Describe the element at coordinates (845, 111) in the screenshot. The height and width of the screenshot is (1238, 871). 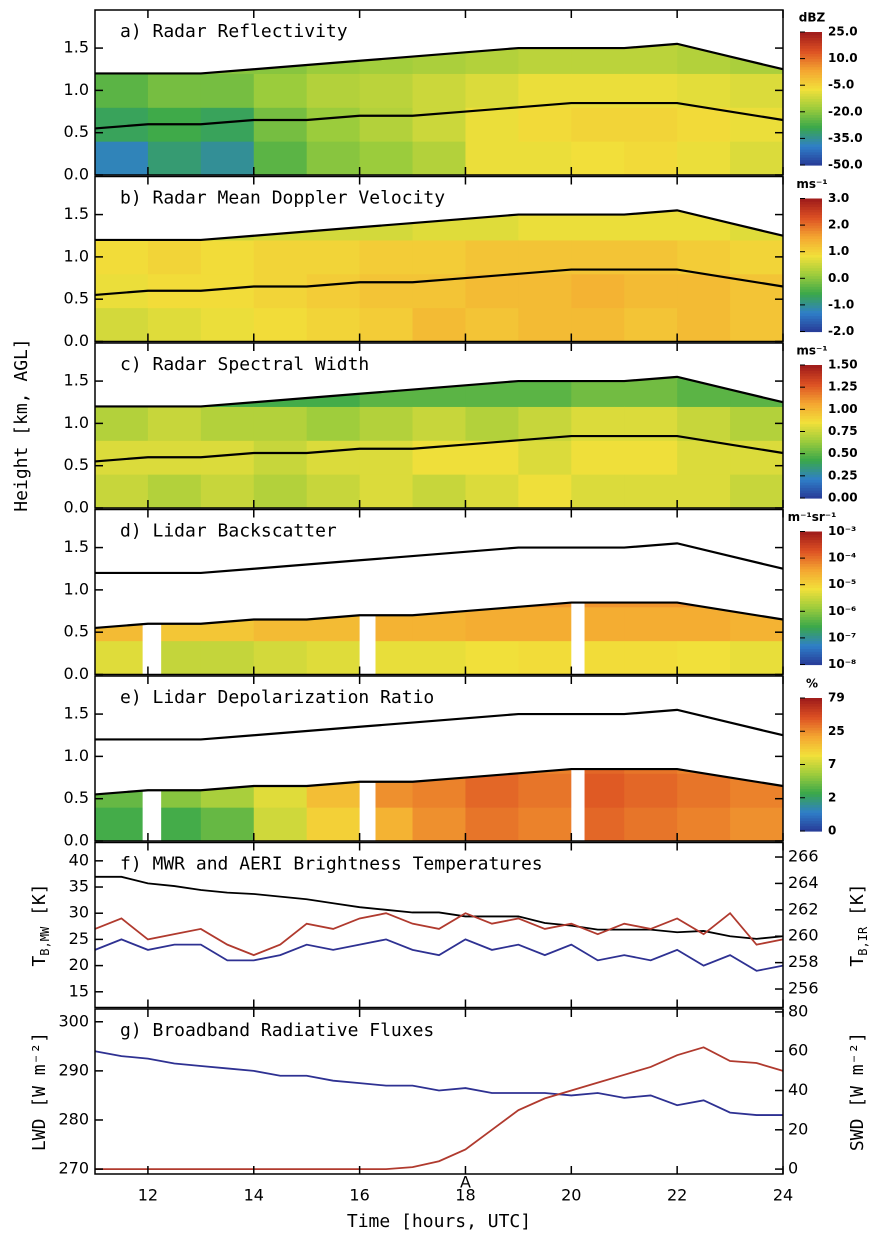
I see `colorbar-tick-label: -20.0` at that location.